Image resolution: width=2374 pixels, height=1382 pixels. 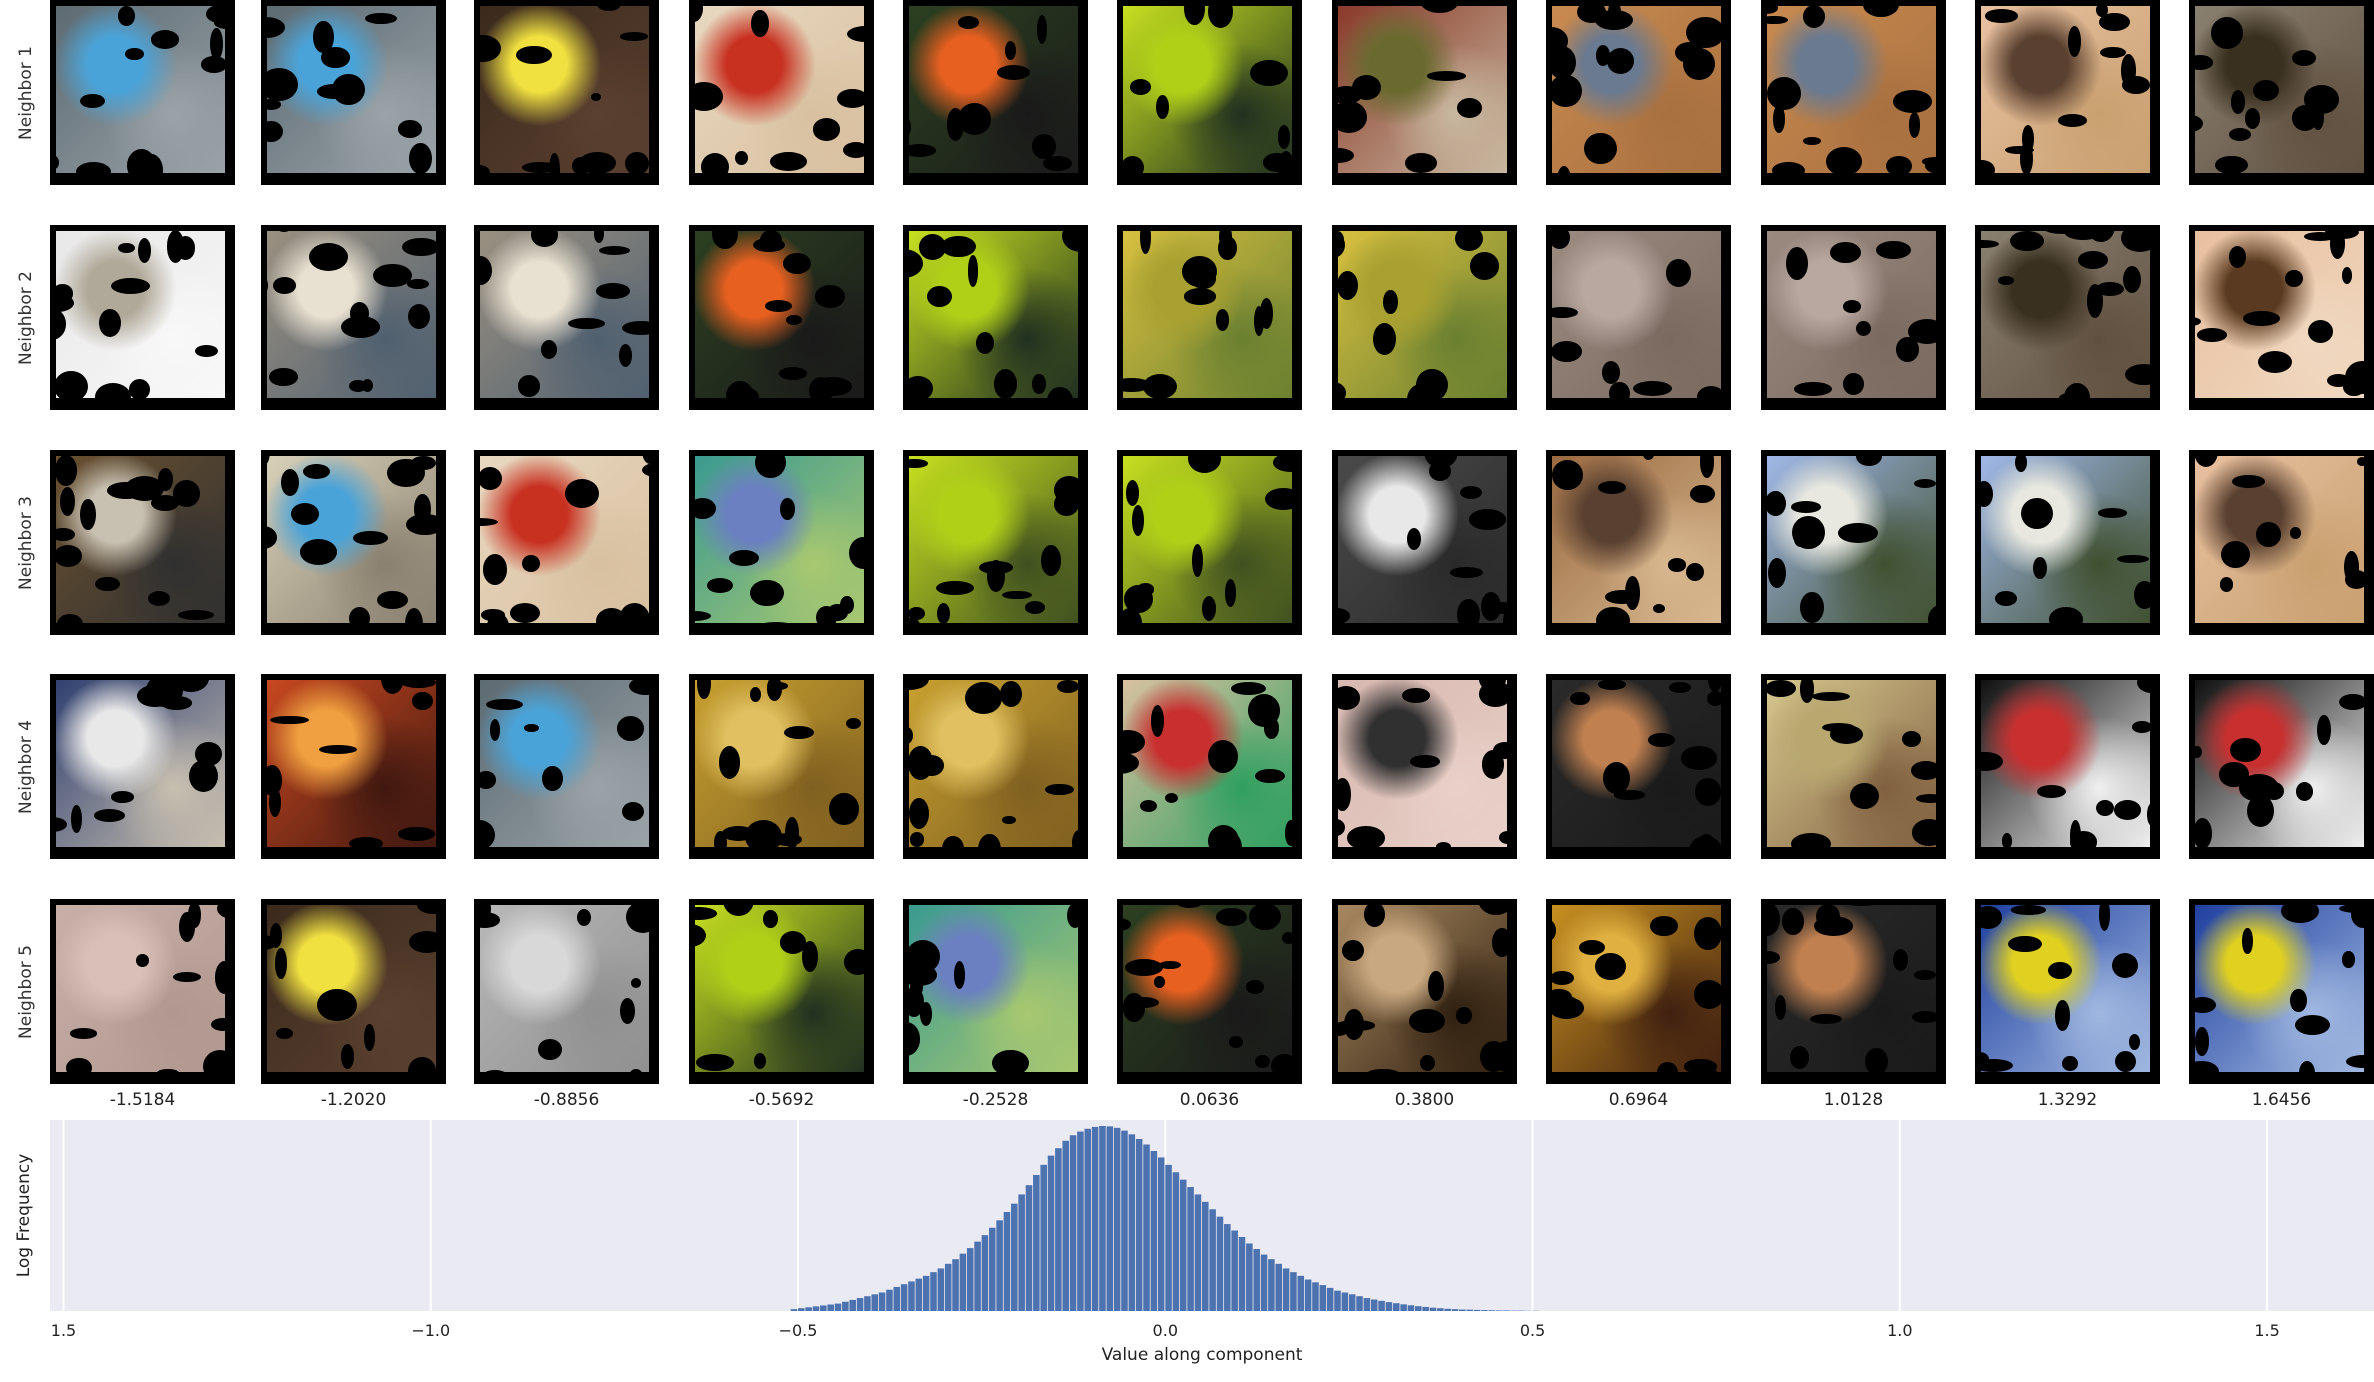 What do you see at coordinates (1899, 1330) in the screenshot?
I see `x-tick-label: 1.0` at bounding box center [1899, 1330].